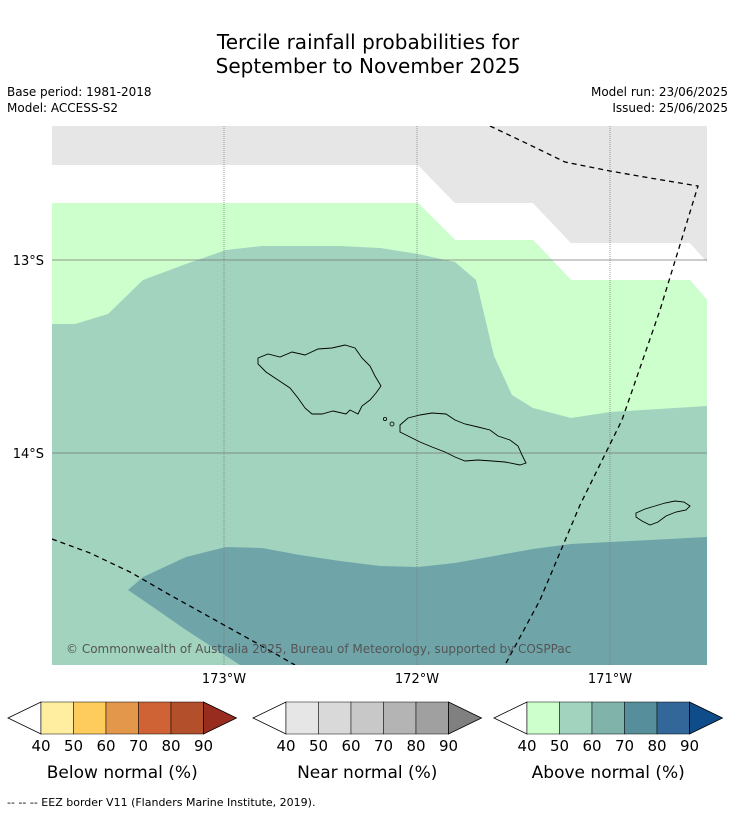  Describe the element at coordinates (608, 742) in the screenshot. I see `colorbar-above-normal: 40 50 60 70 80 90 Above normal (%)` at that location.